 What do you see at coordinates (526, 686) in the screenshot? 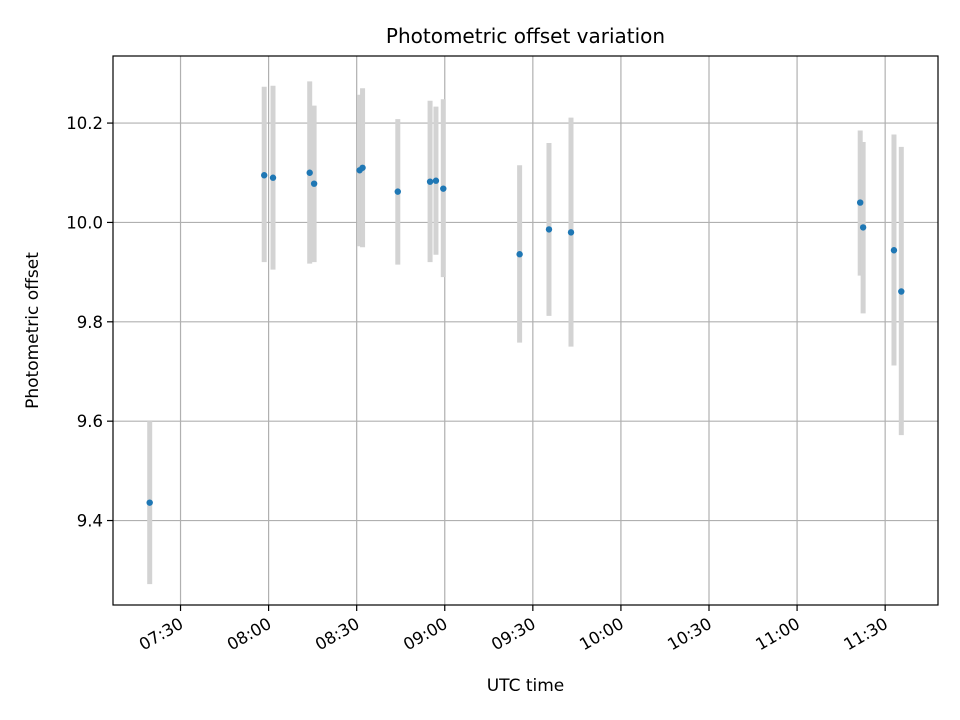
I see `x-axis-label: UTC time` at bounding box center [526, 686].